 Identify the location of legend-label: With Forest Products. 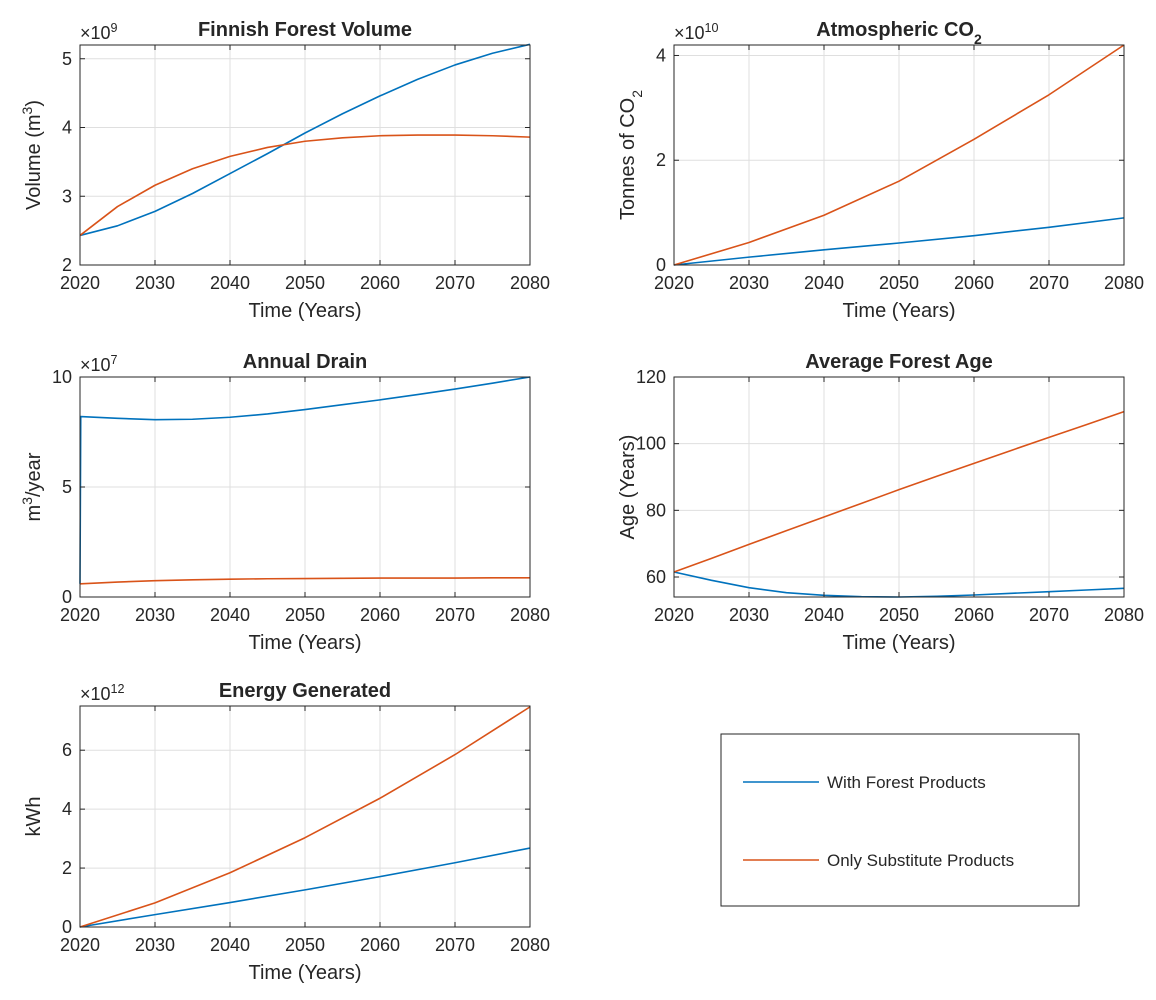
(906, 782).